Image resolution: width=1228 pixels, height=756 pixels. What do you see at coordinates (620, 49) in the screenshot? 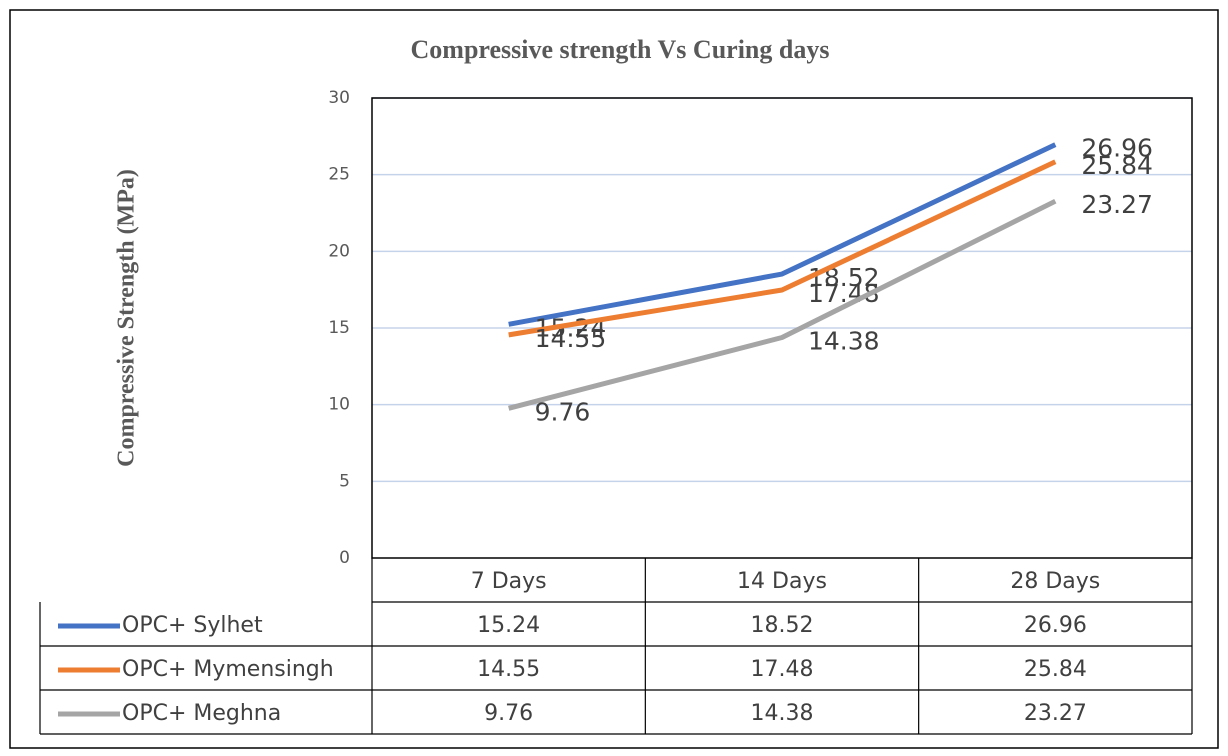
I see `chart-title: Compressive strength Vs Curing days` at bounding box center [620, 49].